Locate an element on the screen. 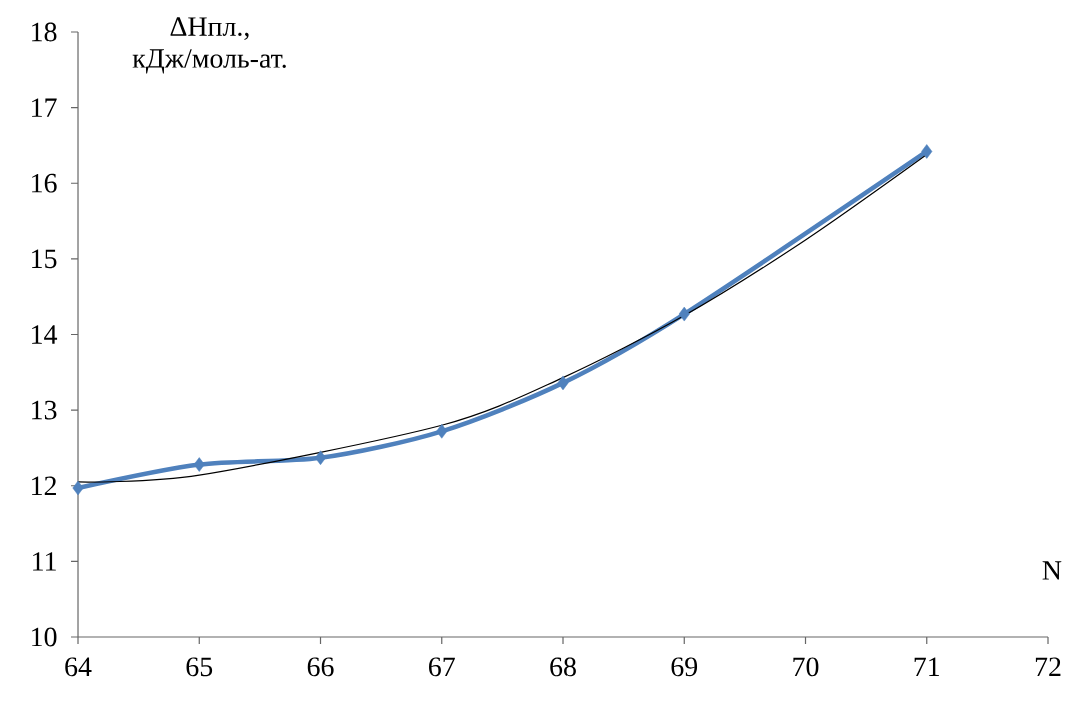 The image size is (1078, 702). y-tick-label: 10 is located at coordinates (44, 637).